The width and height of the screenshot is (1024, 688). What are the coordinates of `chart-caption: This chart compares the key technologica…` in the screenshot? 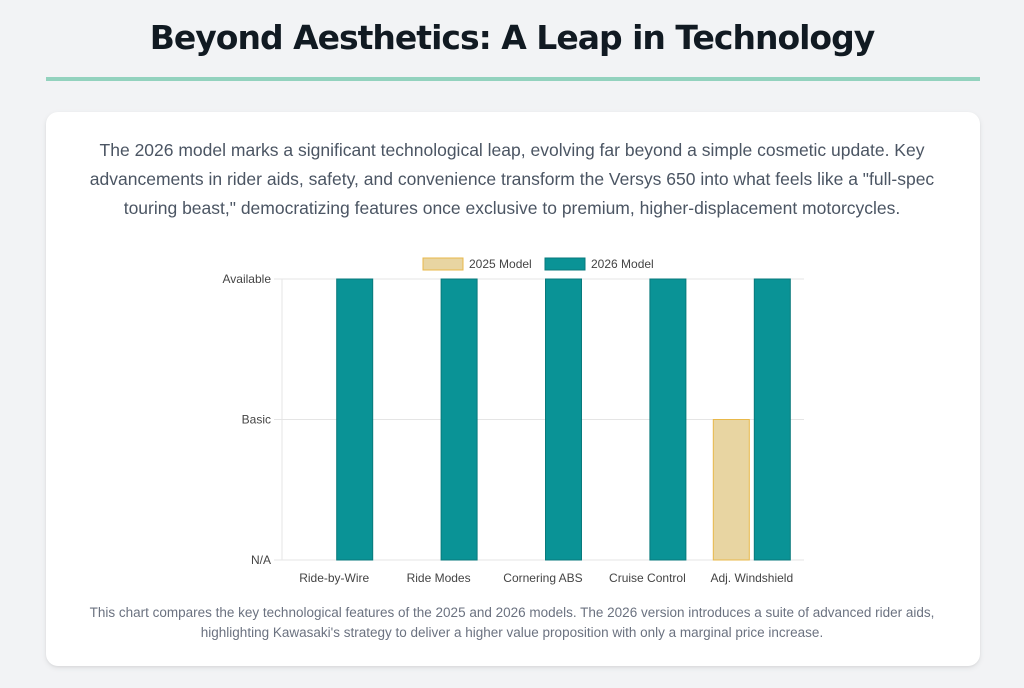 It's located at (512, 622).